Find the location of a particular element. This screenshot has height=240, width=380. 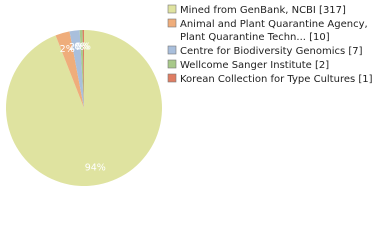

legend-label: Mined from GenBank, NCBI [317] is located at coordinates (263, 10).